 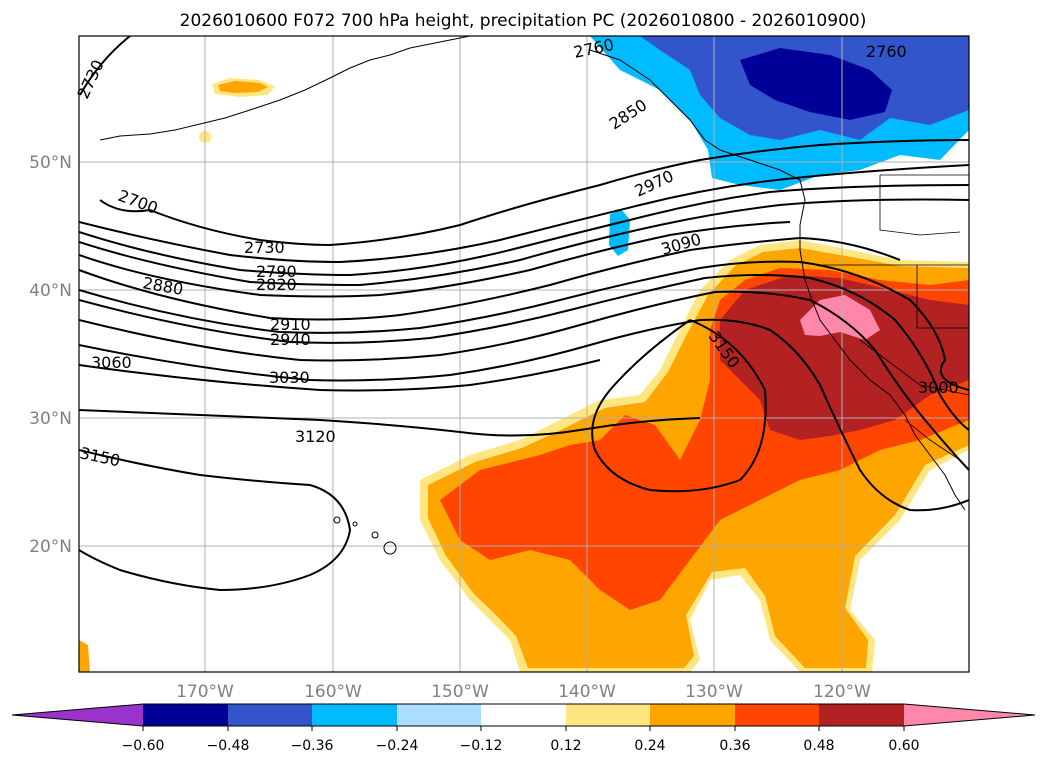 I want to click on colorbar-tick-label: −0.12, so click(x=481, y=746).